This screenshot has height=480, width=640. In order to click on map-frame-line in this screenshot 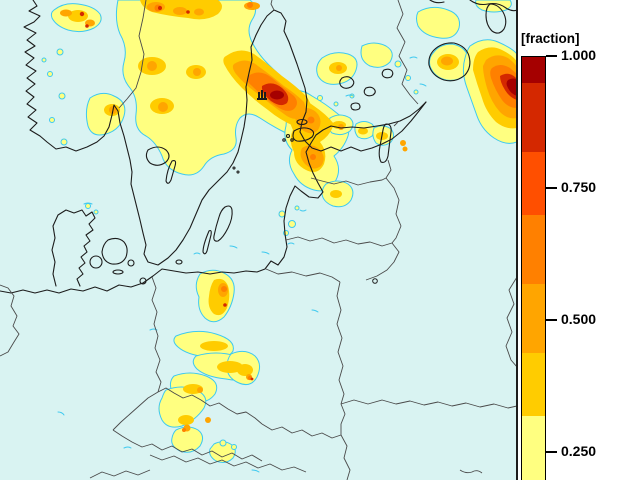, I will do `click(517, 240)`.